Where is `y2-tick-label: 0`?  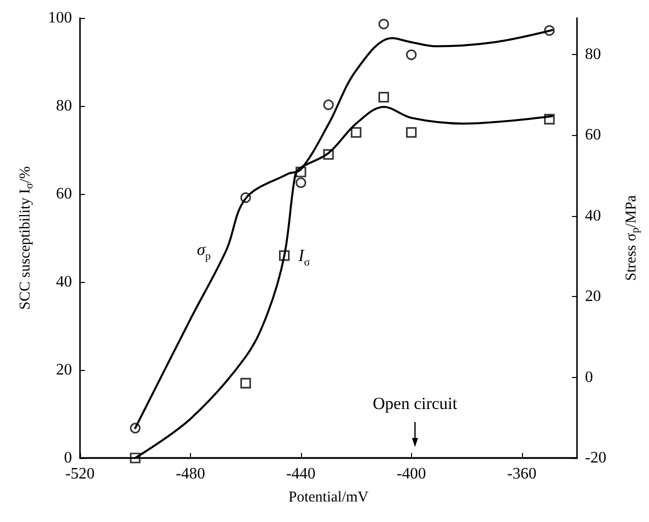
y2-tick-label: 0 is located at coordinates (589, 377).